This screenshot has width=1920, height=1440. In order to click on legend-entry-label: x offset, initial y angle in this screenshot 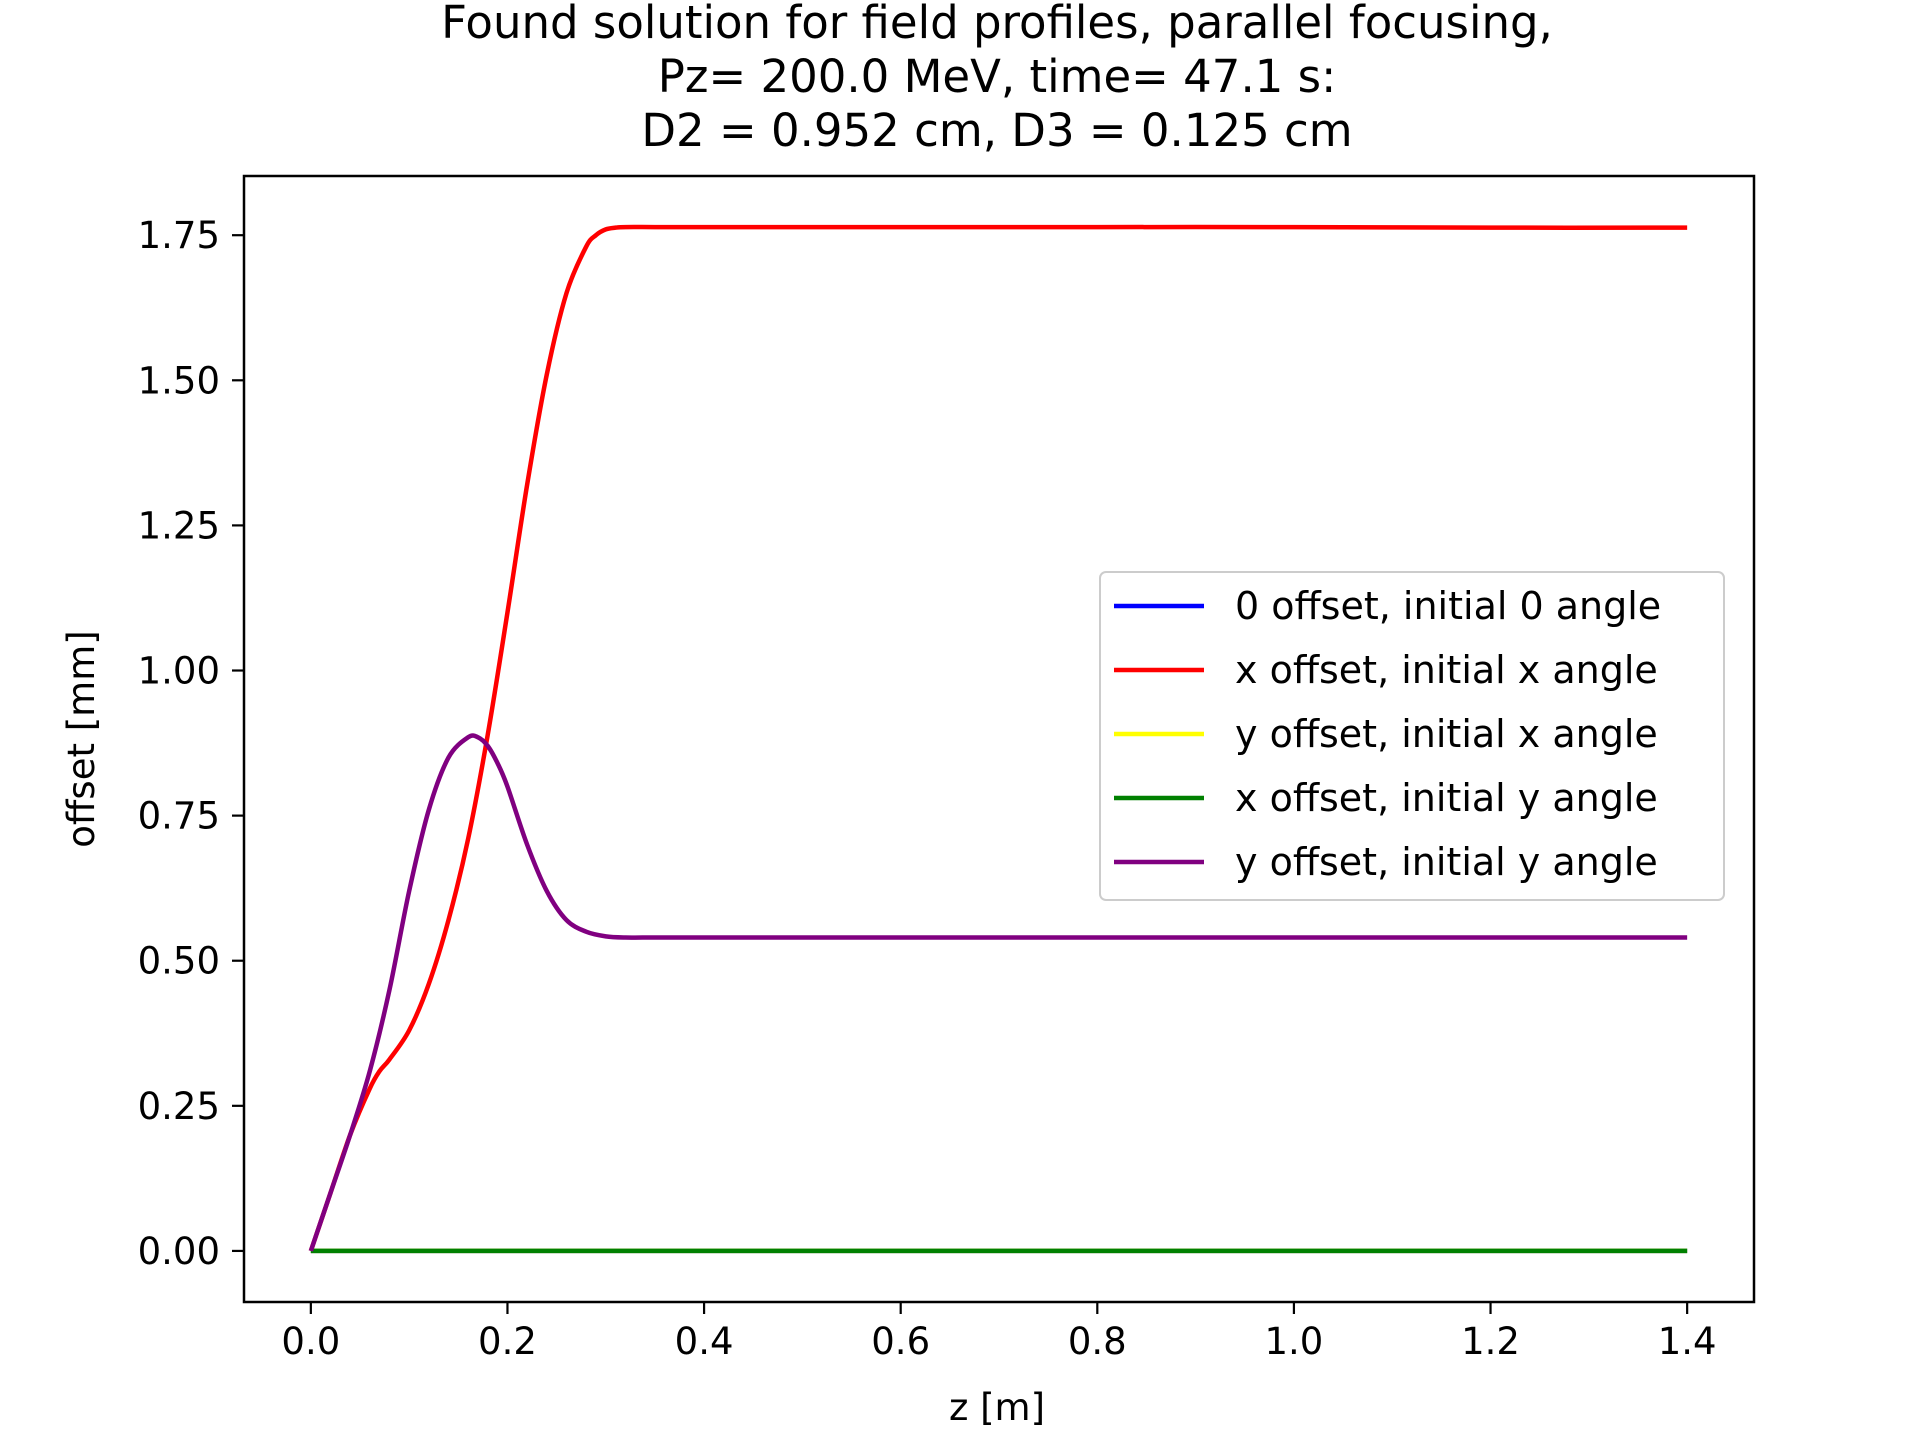, I will do `click(1446, 798)`.